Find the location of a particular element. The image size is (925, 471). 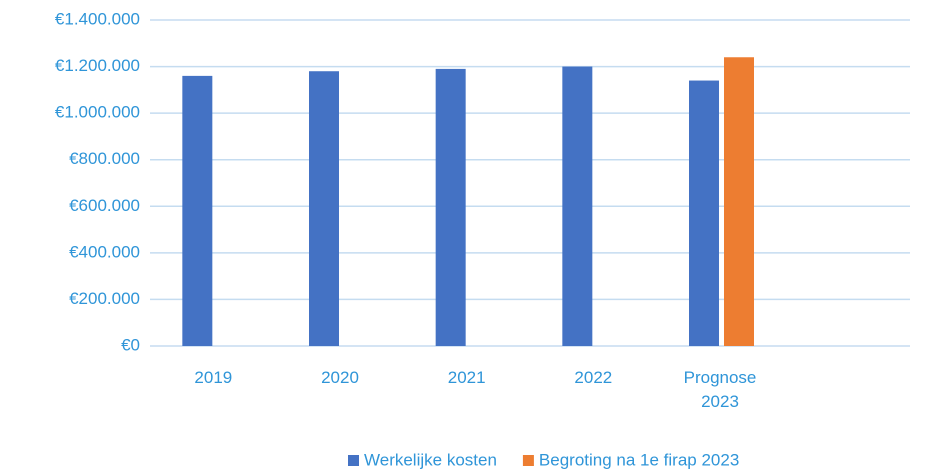

x-tick-label: 2020 is located at coordinates (340, 377).